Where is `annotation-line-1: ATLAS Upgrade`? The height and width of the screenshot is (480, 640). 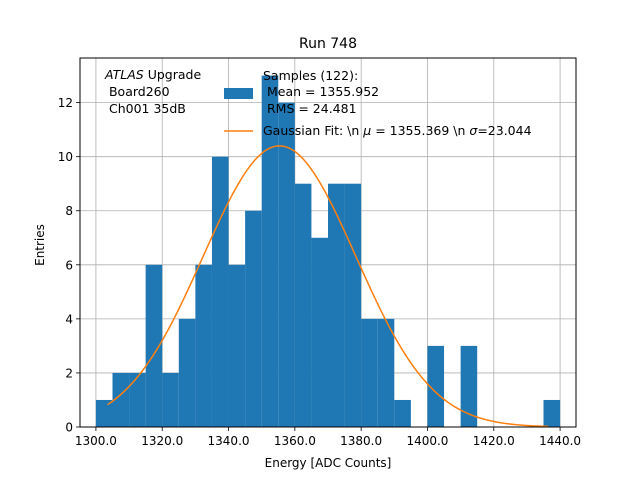
annotation-line-1: ATLAS Upgrade is located at coordinates (152, 74).